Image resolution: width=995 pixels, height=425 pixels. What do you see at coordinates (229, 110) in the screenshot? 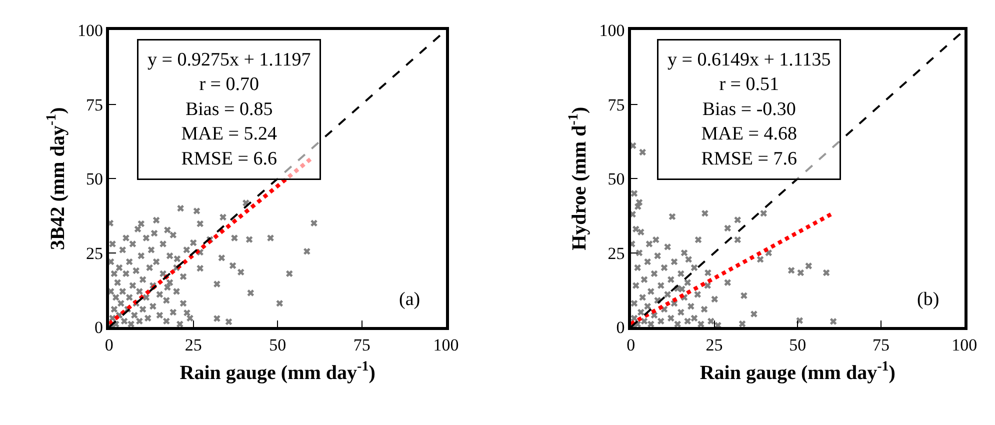
I see `annotation: y = 0.9275x + 1.1197 r = 0.70 Bias = 0.85 MAE = 5.24 RMSE = 6.6` at bounding box center [229, 110].